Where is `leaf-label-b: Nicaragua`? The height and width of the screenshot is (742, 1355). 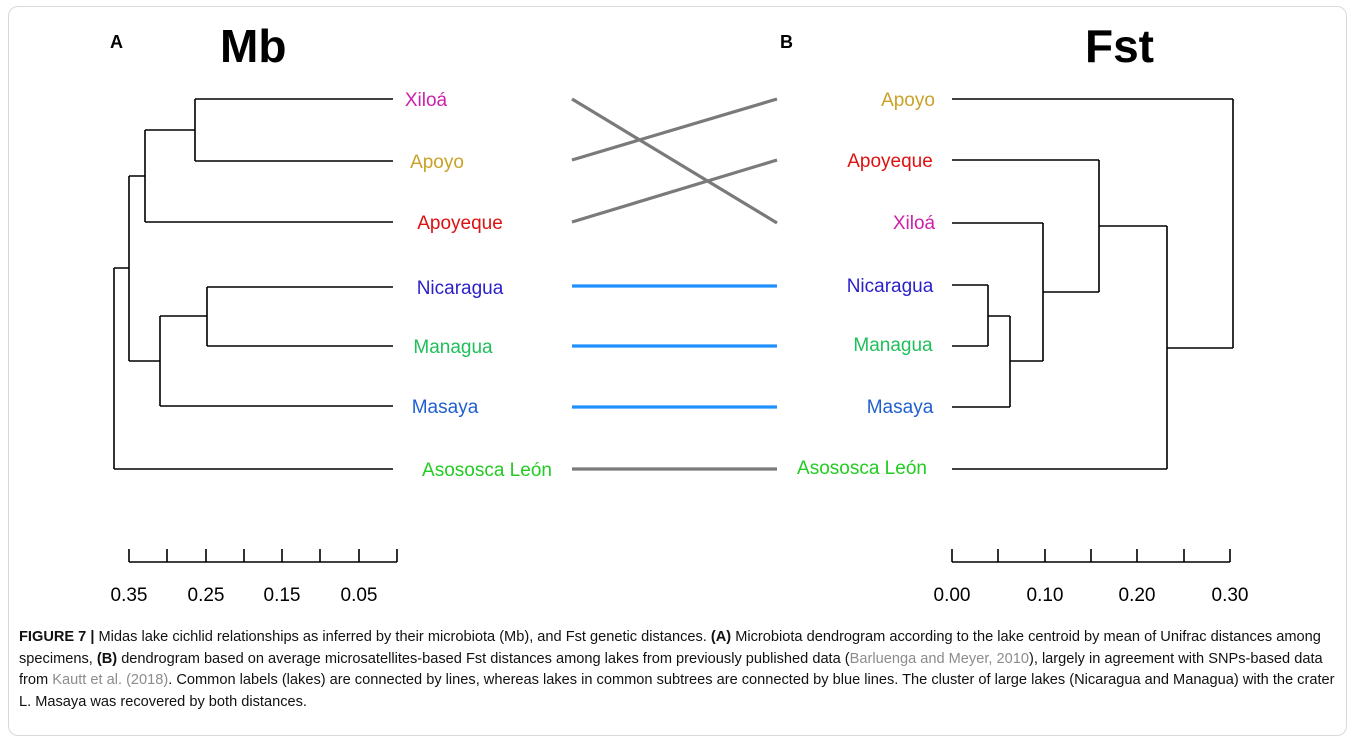
leaf-label-b: Nicaragua is located at coordinates (890, 286).